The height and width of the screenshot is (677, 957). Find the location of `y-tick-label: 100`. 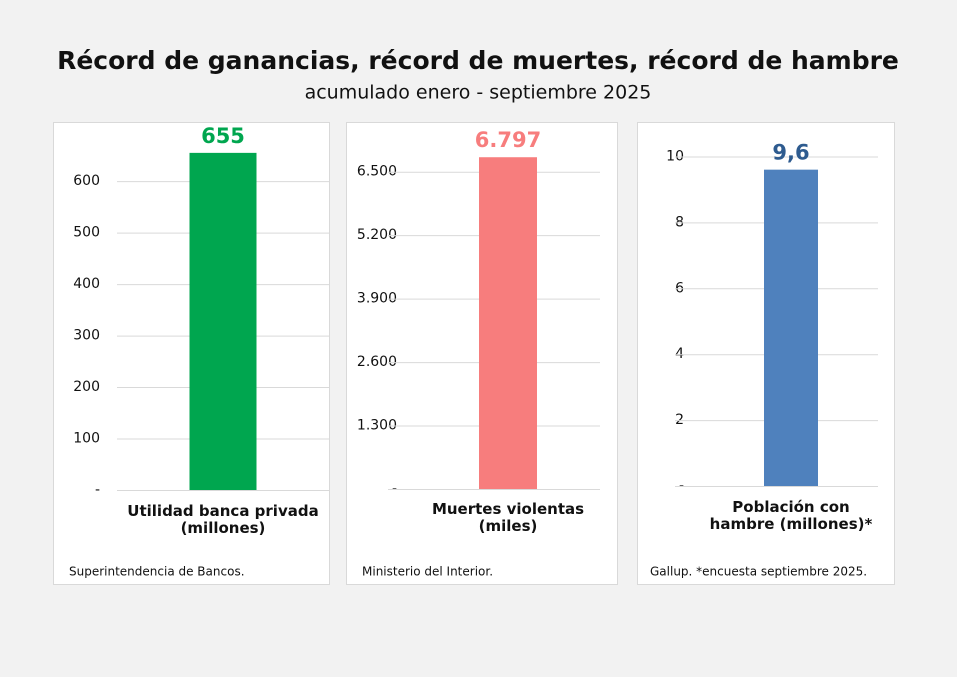

y-tick-label: 100 is located at coordinates (86, 439).